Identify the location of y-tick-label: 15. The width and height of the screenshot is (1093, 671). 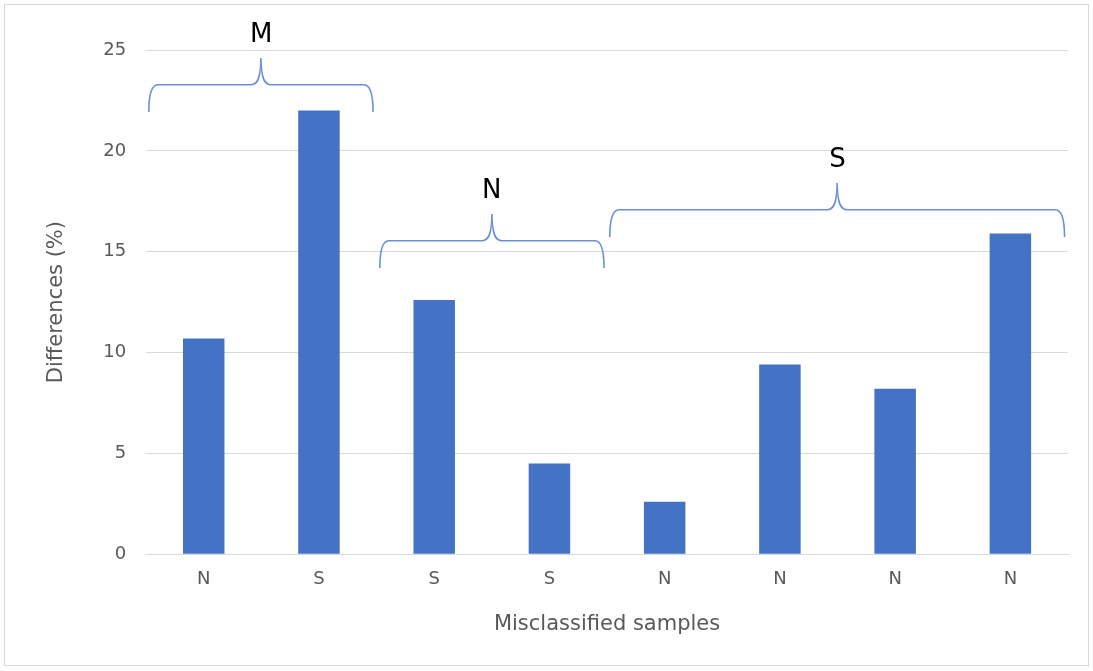
(115, 250).